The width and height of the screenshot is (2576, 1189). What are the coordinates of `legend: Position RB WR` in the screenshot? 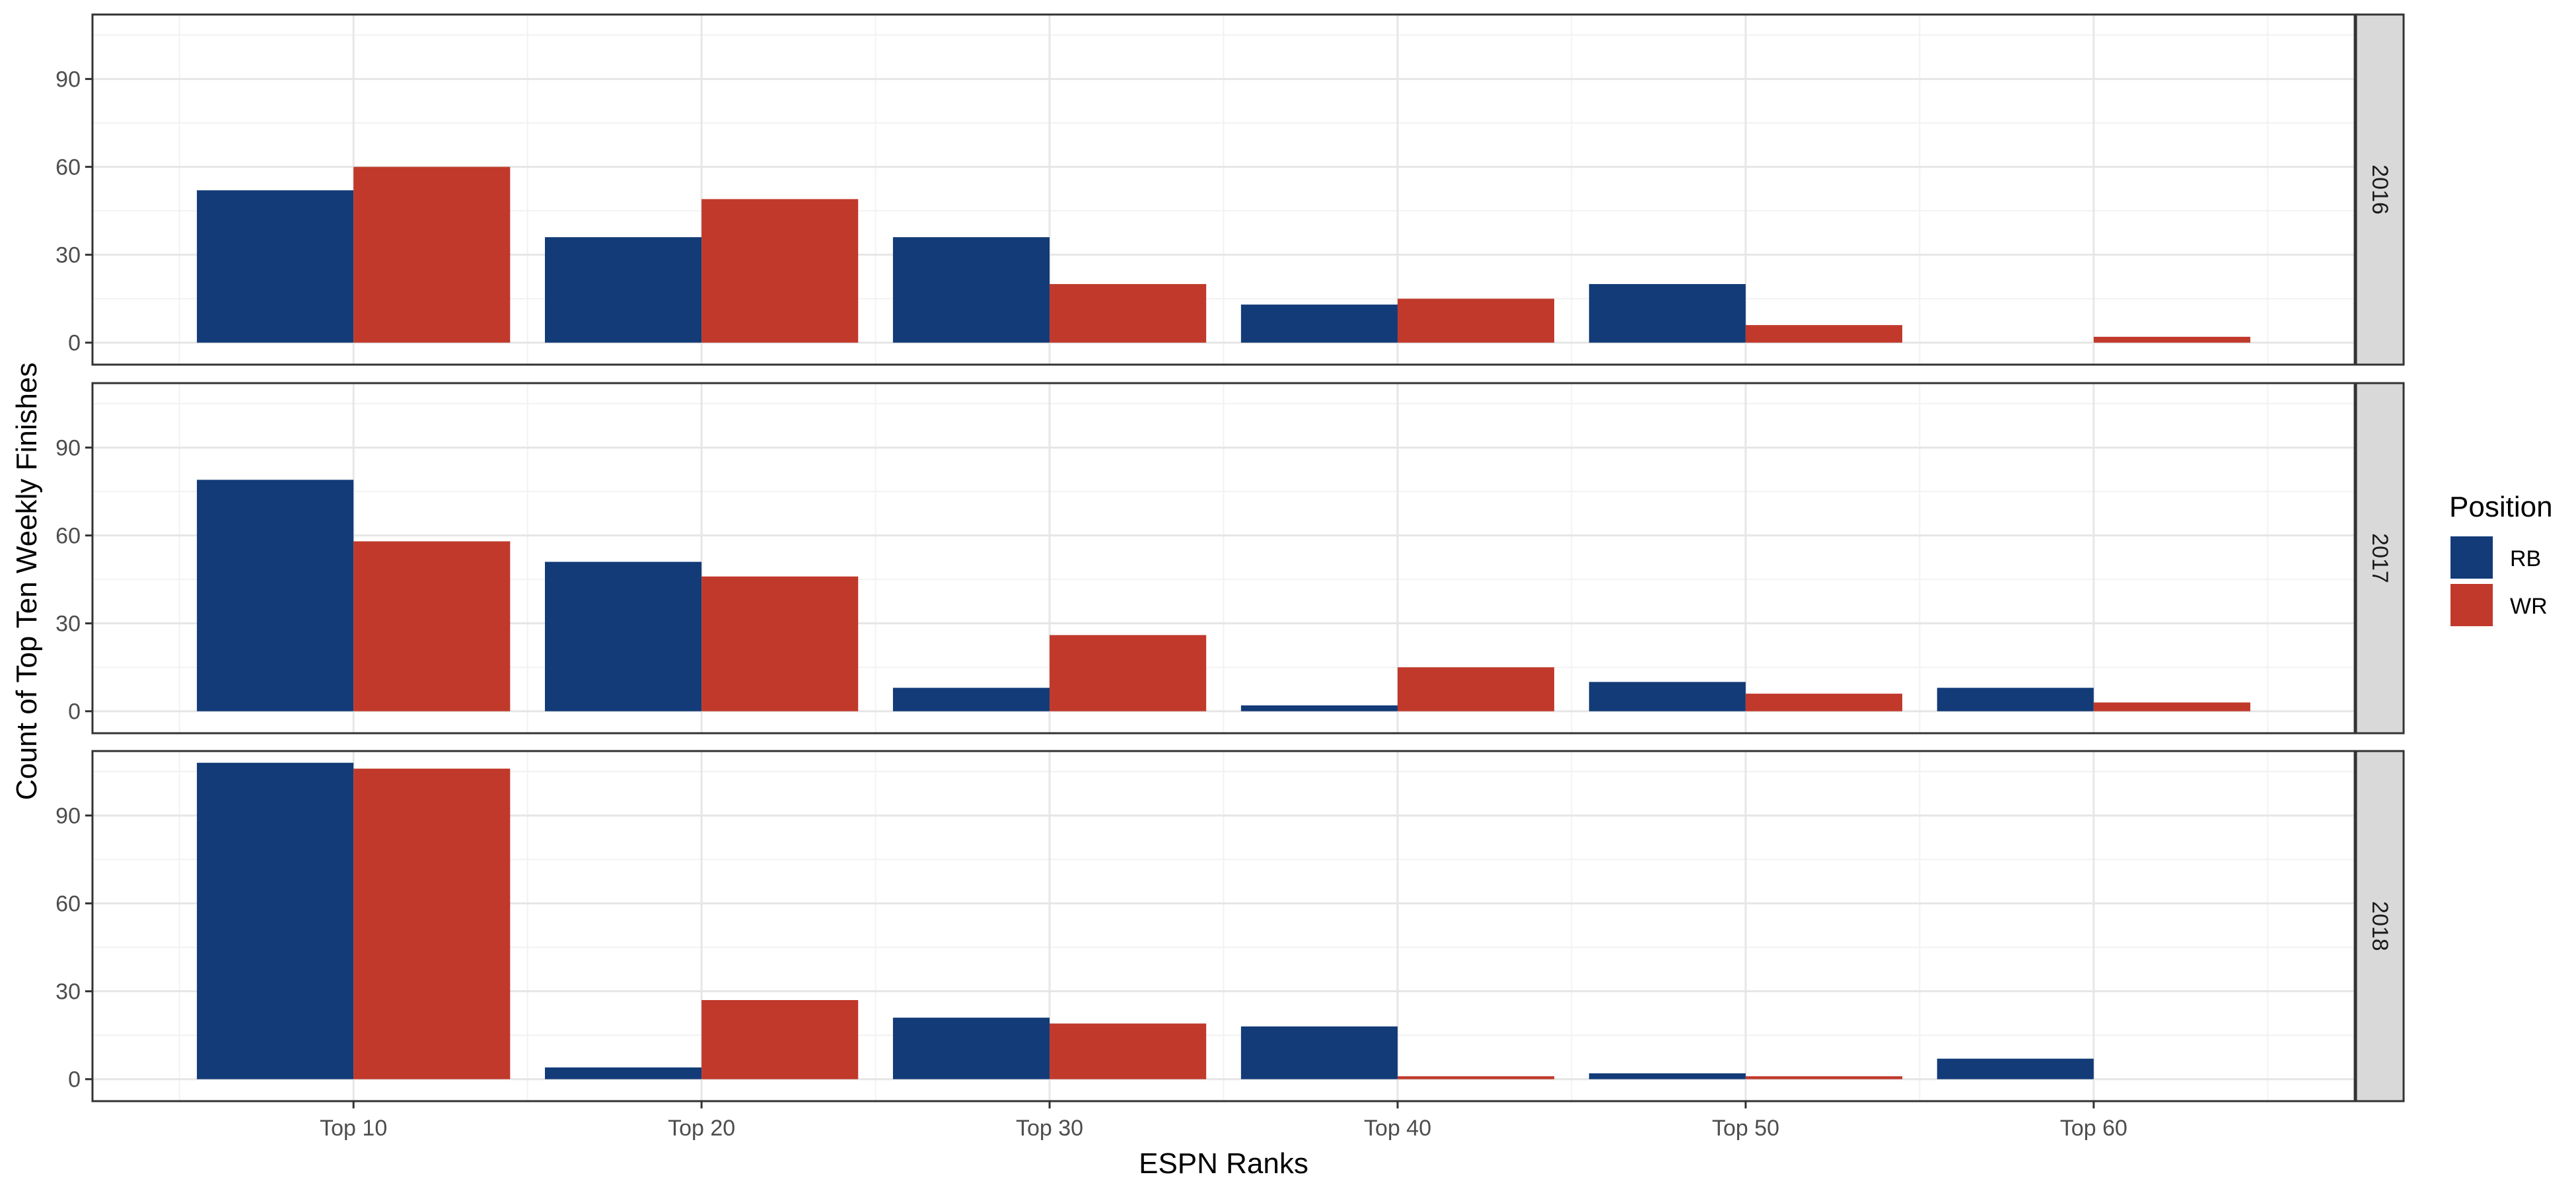 It's located at (2501, 558).